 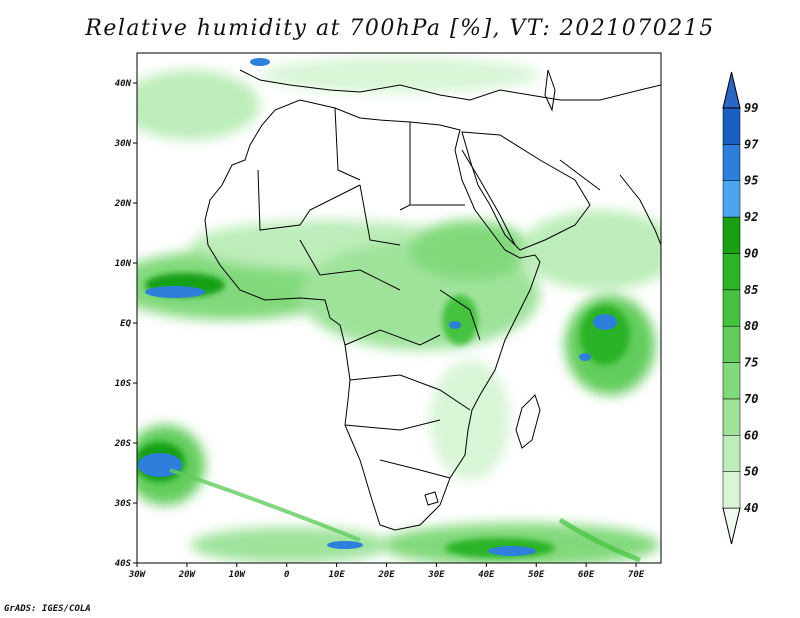 I want to click on colorbar: 40 50 60 70 75 80 85 90 92 95 97 99, so click(x=740, y=308).